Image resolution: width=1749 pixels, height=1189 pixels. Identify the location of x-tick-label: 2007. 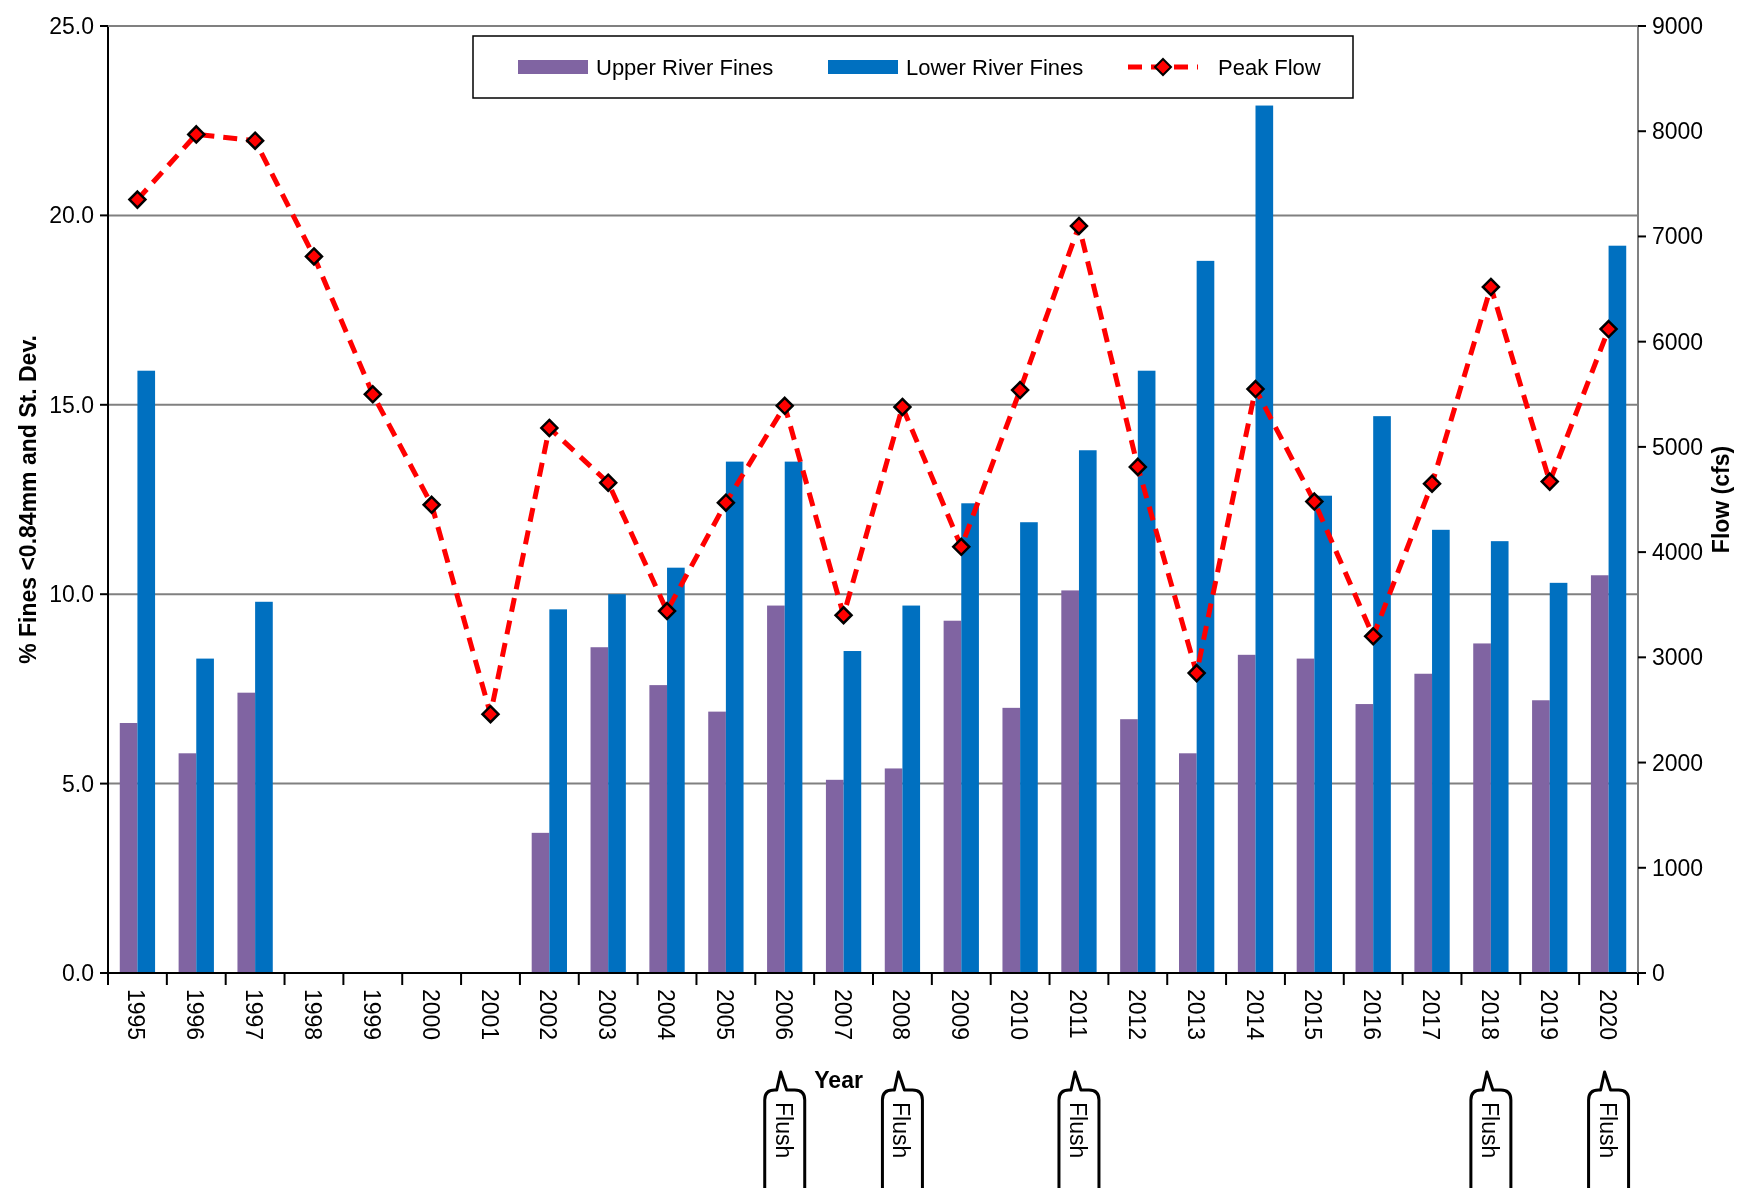
(842, 1015).